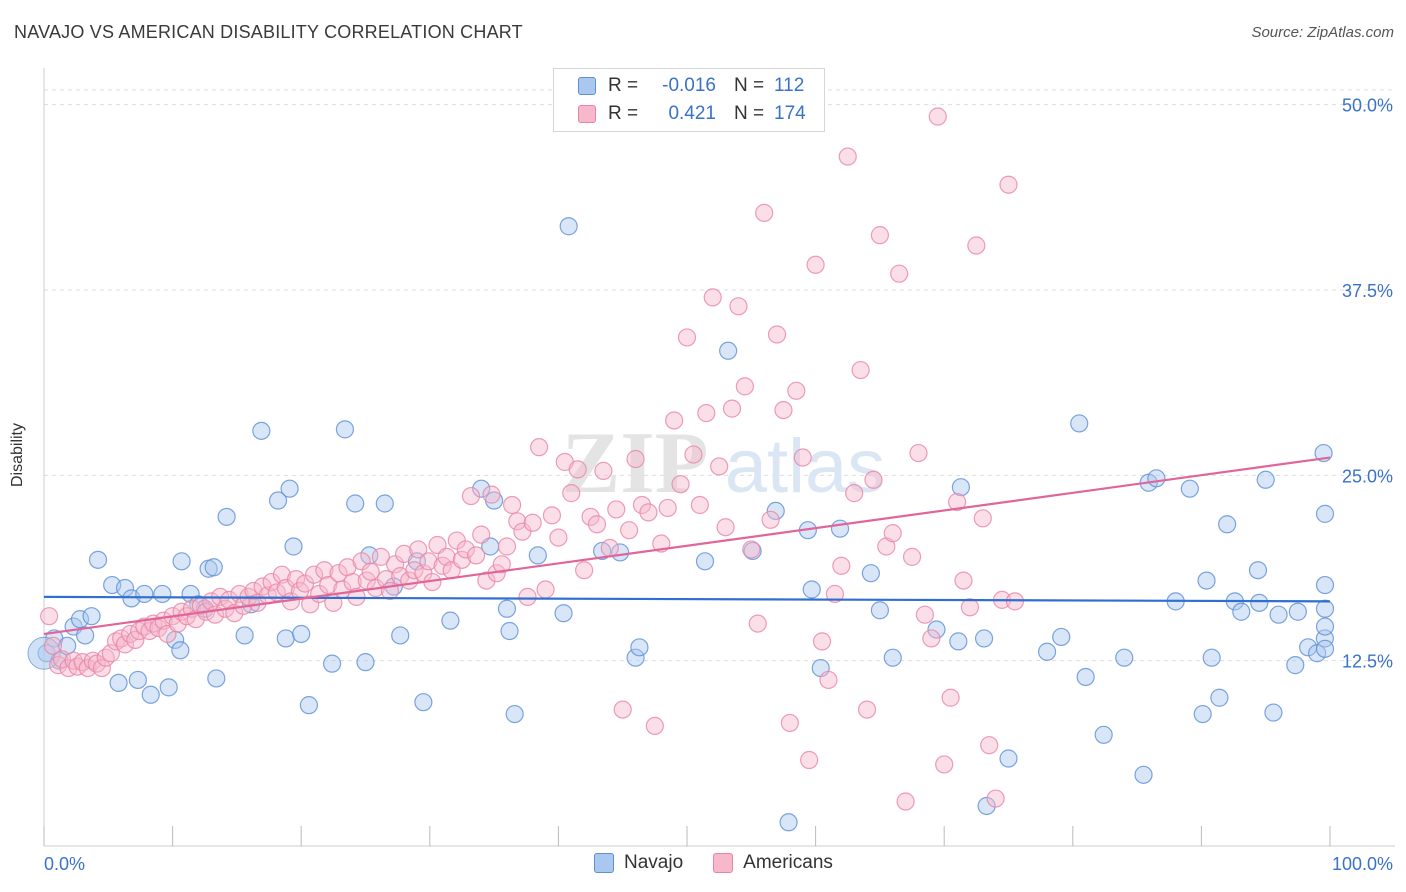 Image resolution: width=1406 pixels, height=892 pixels. I want to click on watermark-atlas: atlas, so click(805, 466).